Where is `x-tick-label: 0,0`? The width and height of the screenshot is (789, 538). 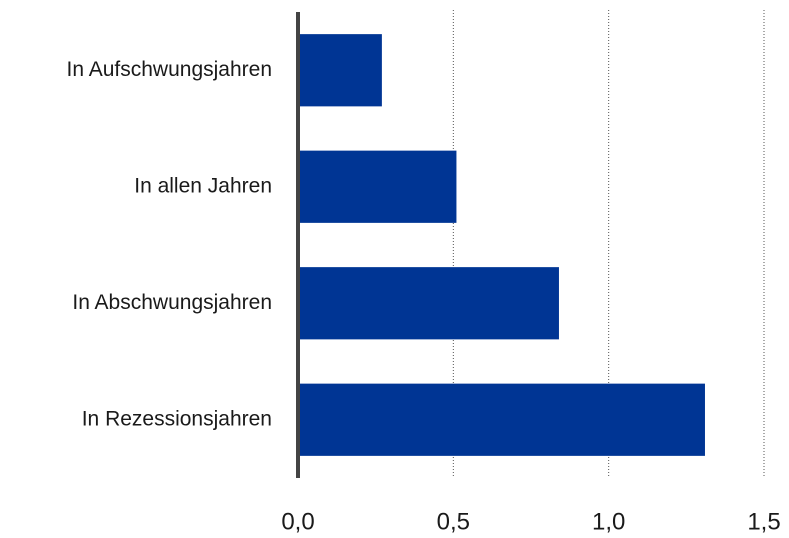 x-tick-label: 0,0 is located at coordinates (297, 521).